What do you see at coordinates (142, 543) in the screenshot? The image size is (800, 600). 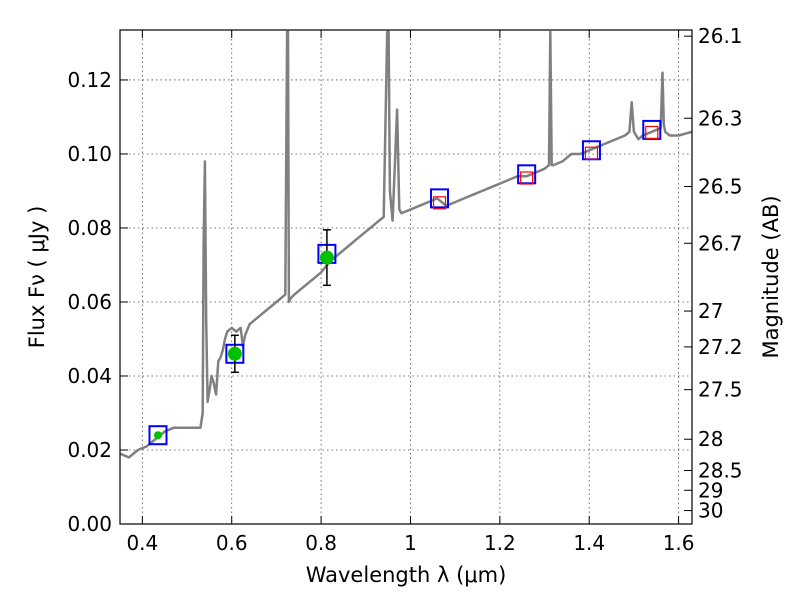 I see `x-tick-label: 0.4` at bounding box center [142, 543].